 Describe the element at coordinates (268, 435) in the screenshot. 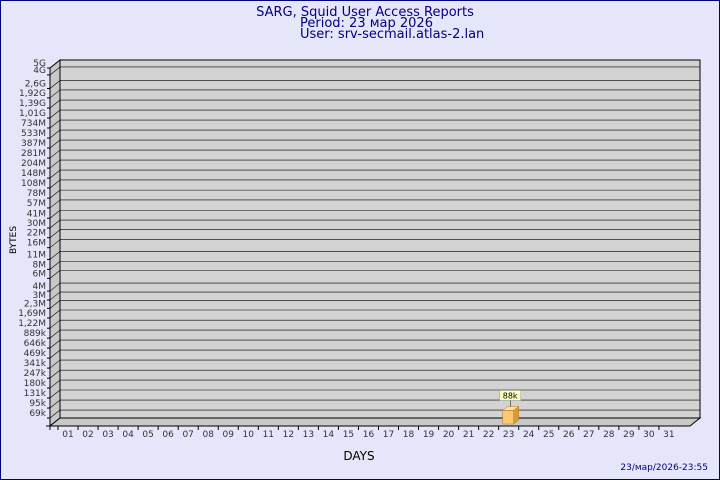

I see `x-tick-label: 11` at that location.